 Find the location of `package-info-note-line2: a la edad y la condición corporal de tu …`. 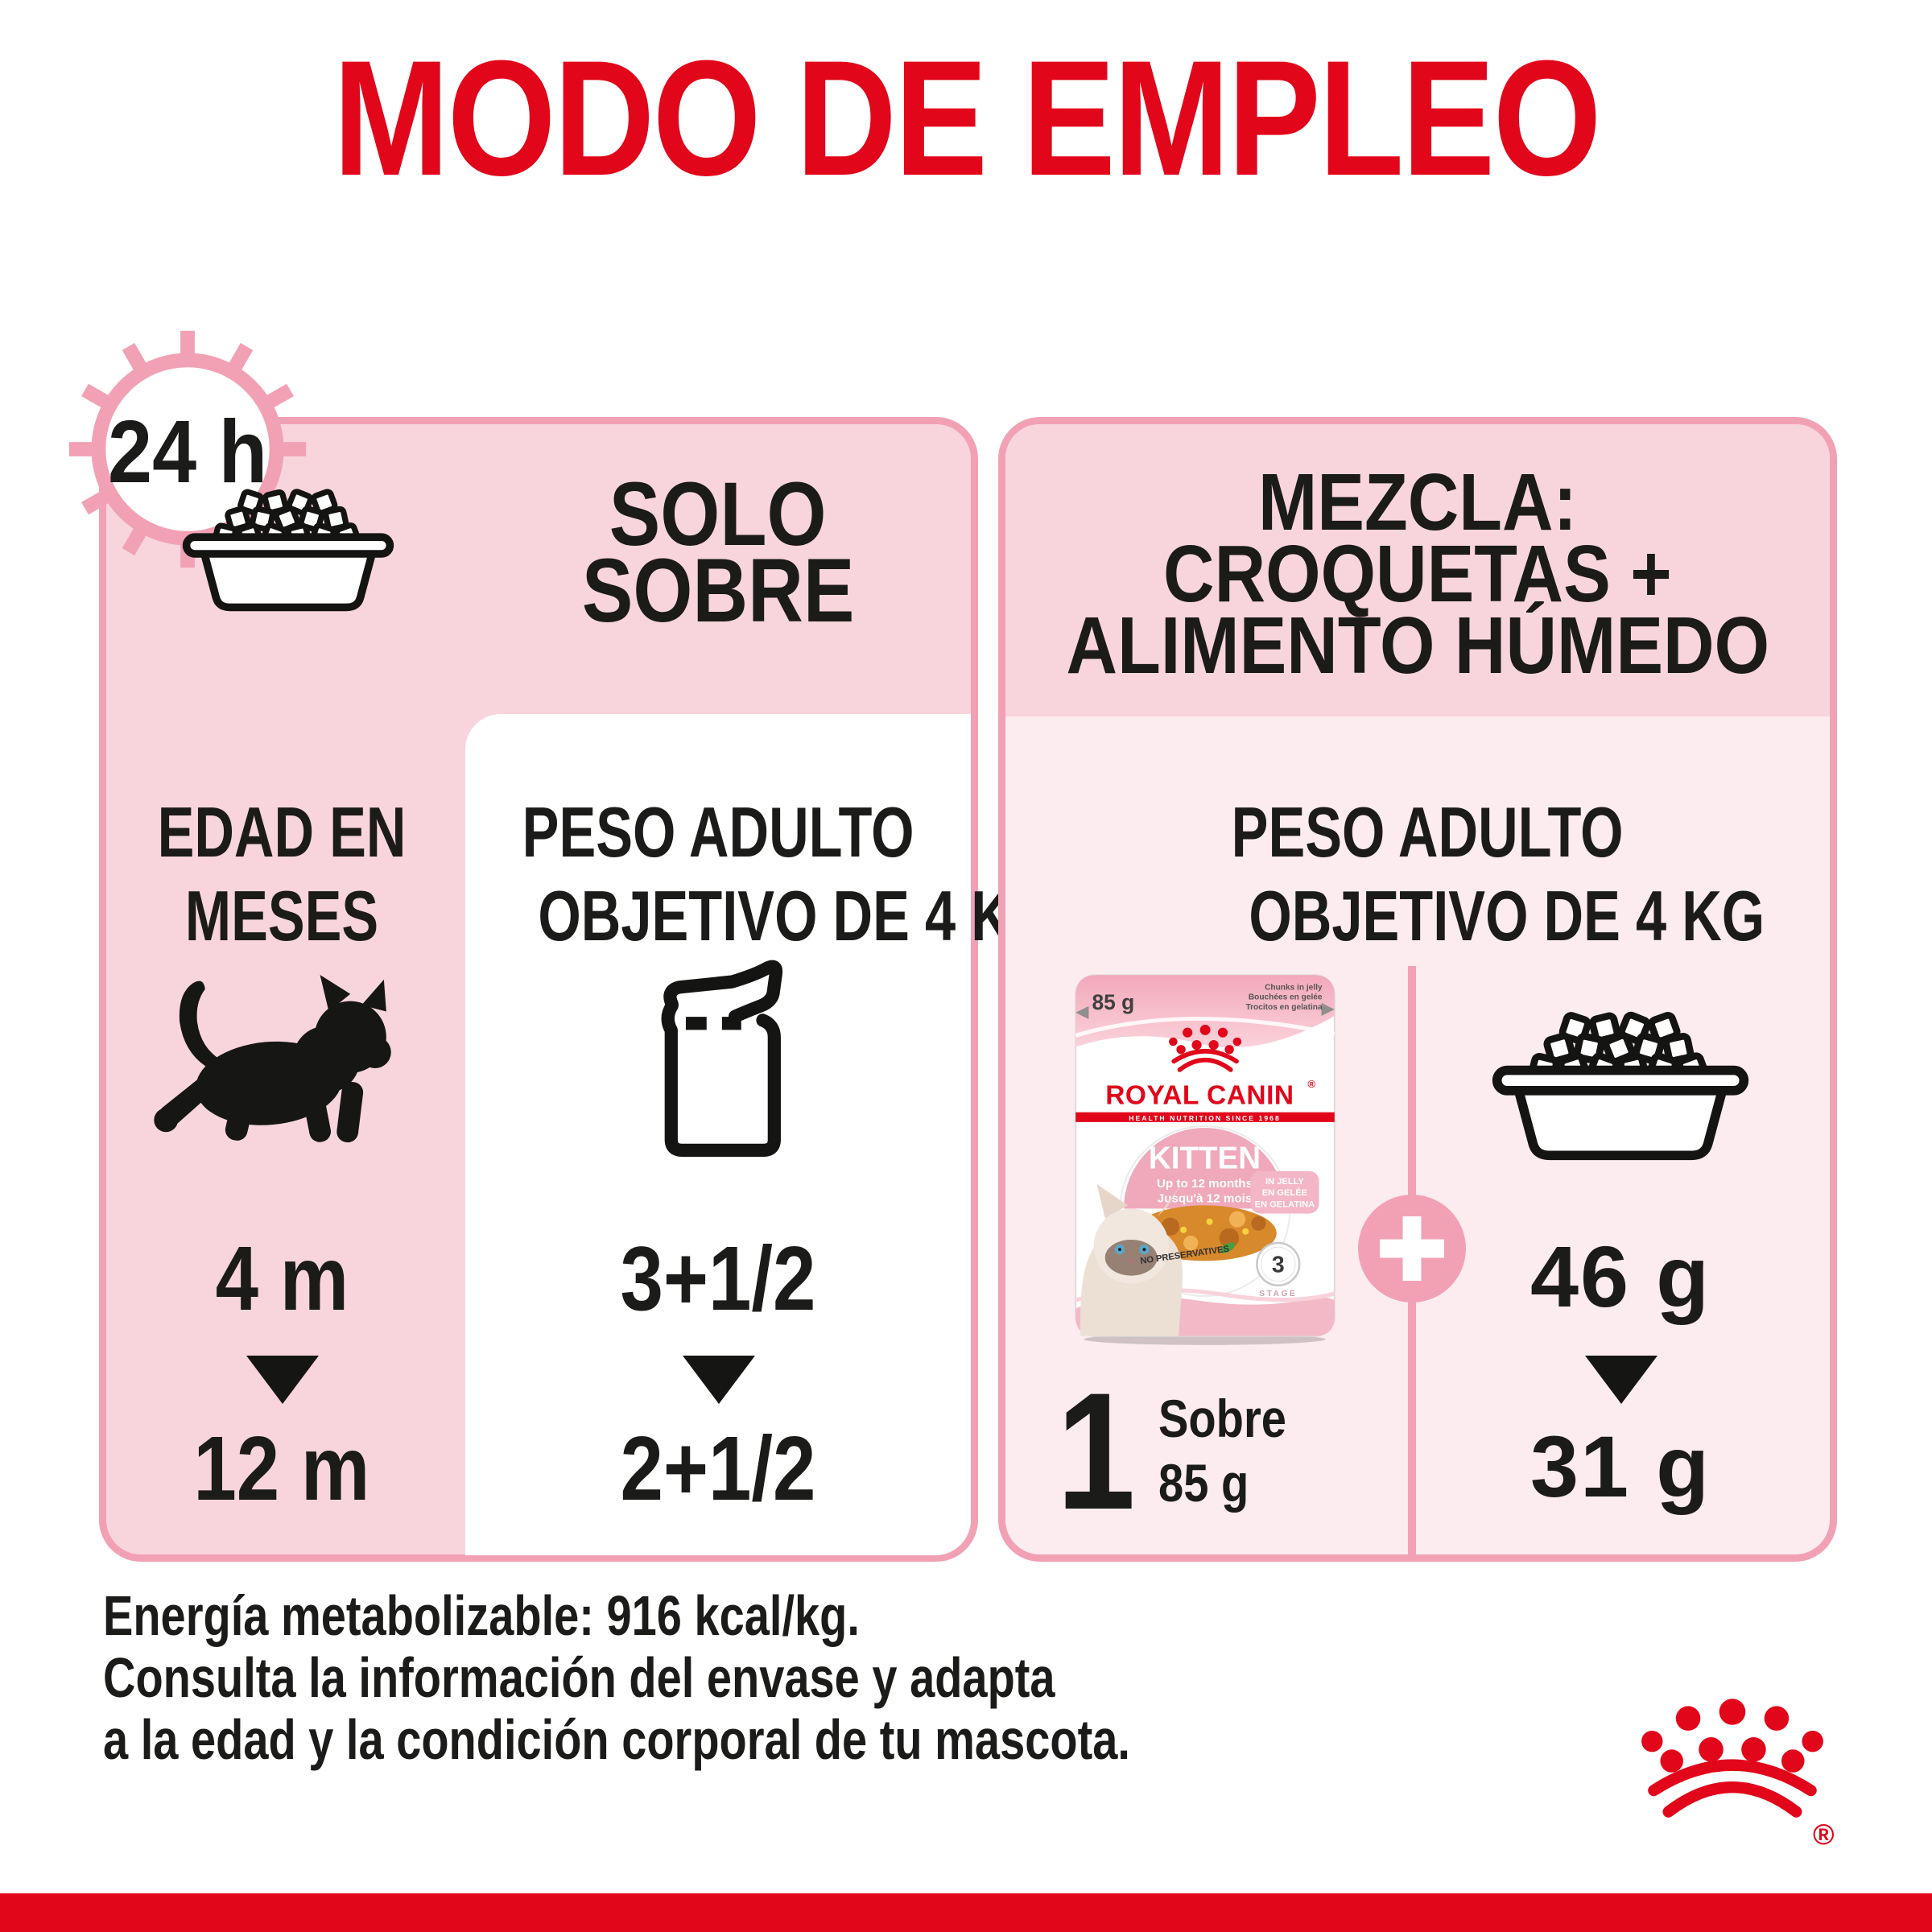

package-info-note-line2: a la edad y la condición corporal de tu … is located at coordinates (616, 1739).